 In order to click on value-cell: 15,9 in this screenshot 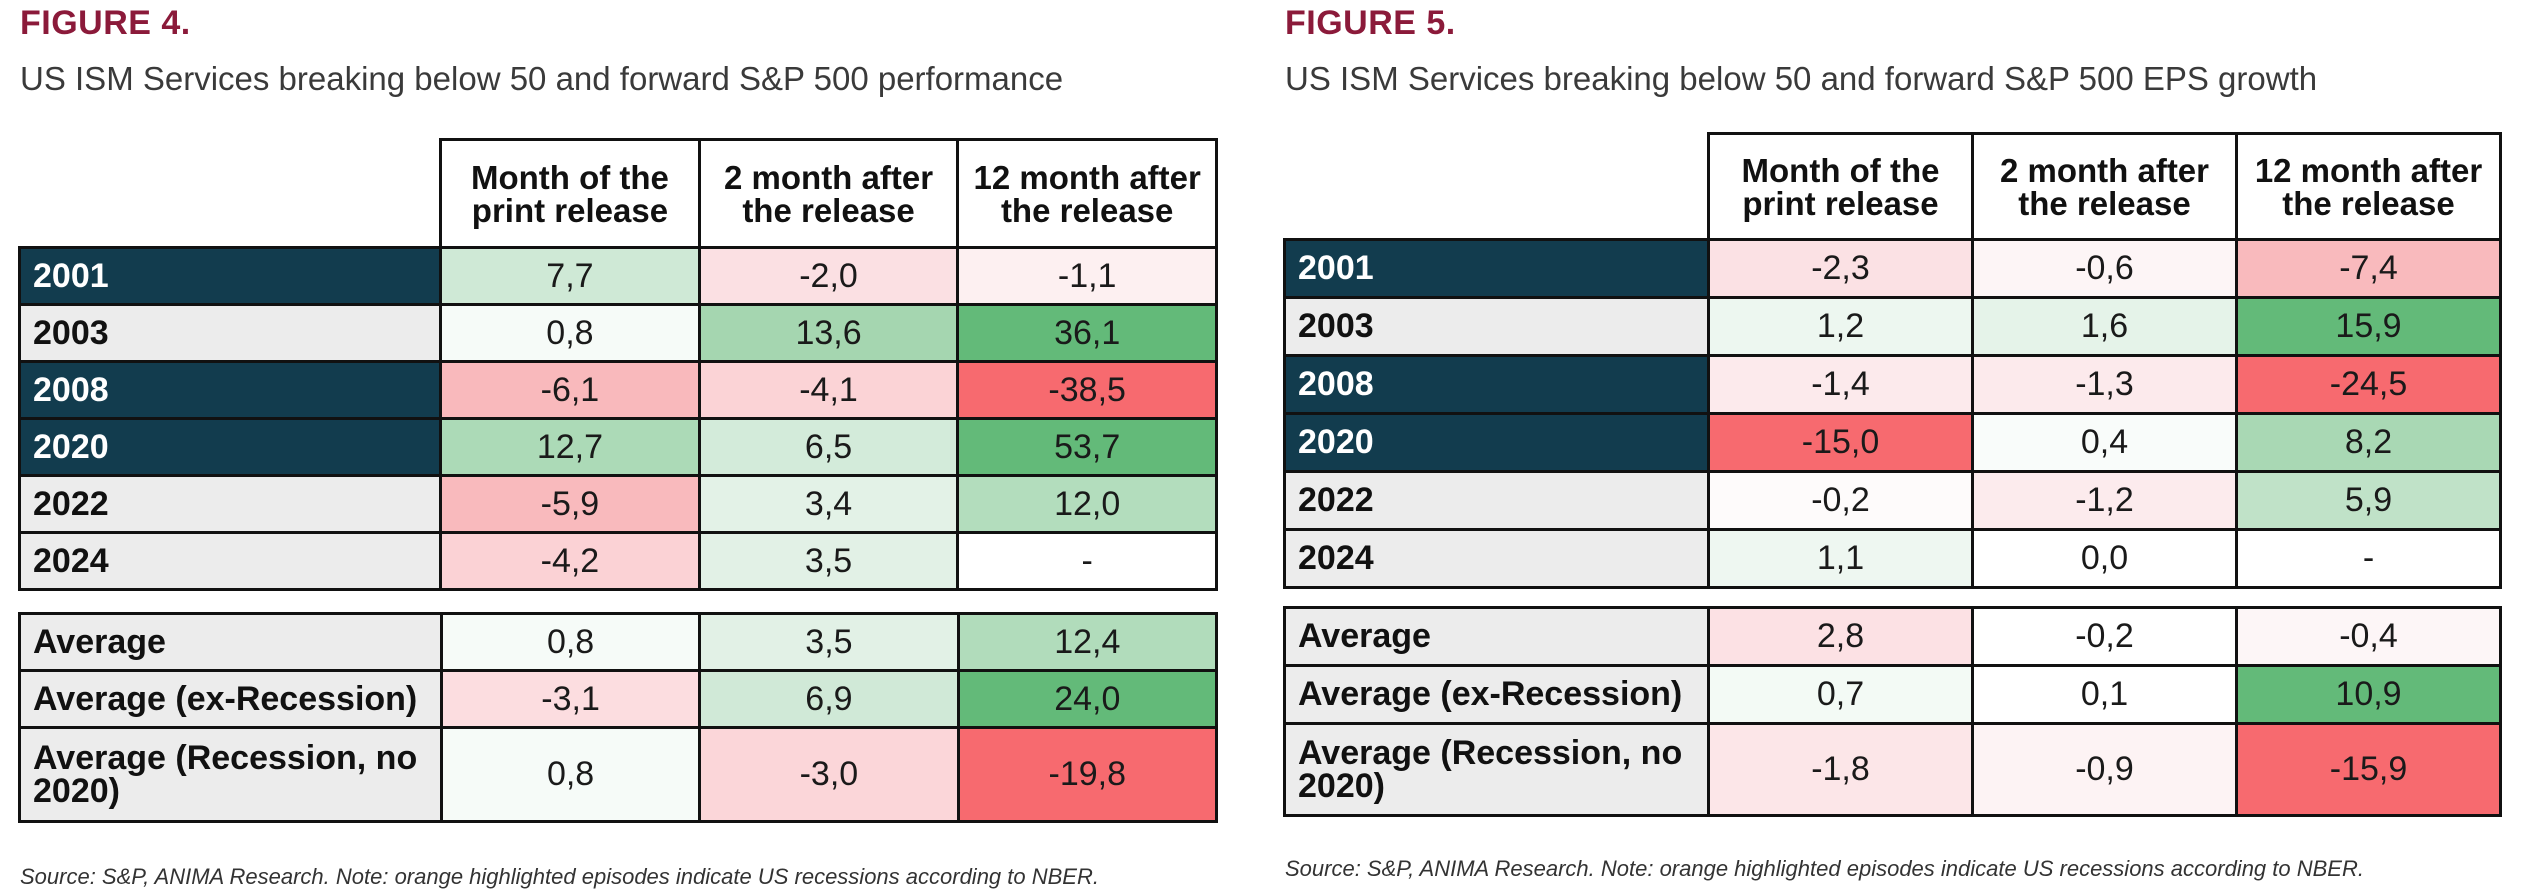, I will do `click(2368, 326)`.